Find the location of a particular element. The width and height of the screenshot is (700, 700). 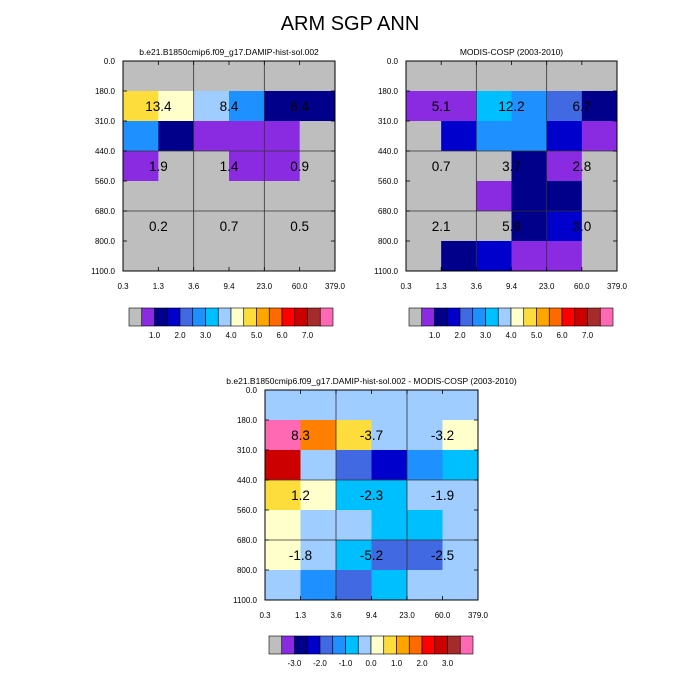

block-value-label: 3.0 is located at coordinates (581, 226).